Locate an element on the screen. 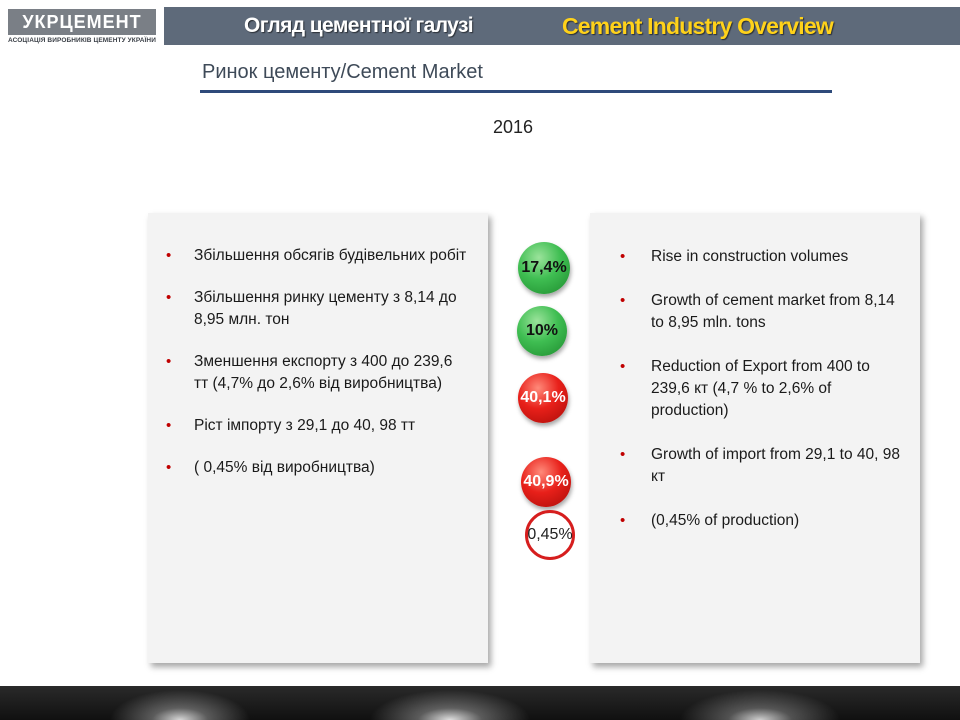  list-item: Ріст імпорту з 29,1 до 40, 98 тт is located at coordinates (318, 426).